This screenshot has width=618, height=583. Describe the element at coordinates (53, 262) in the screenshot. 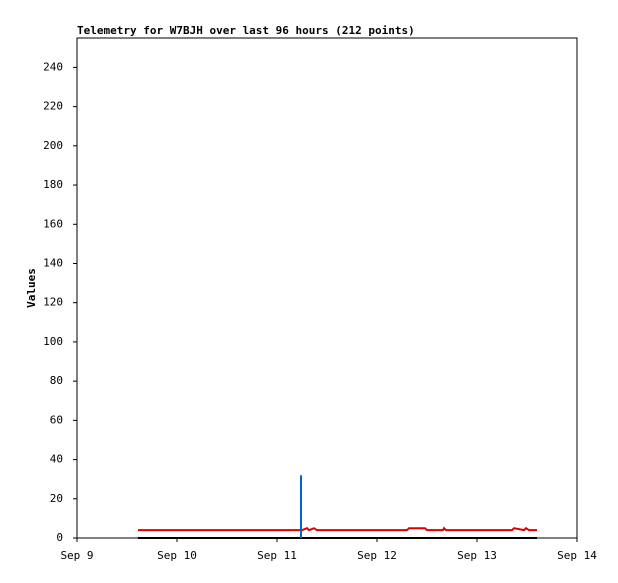

I see `y-tick-label: 140` at that location.